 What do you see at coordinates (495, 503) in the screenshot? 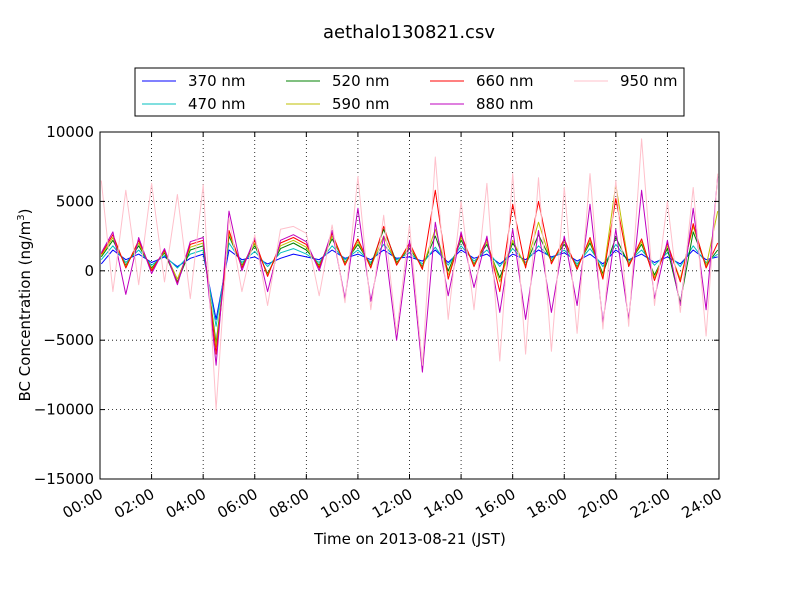
I see `x-tick-label: 16:00` at bounding box center [495, 503].